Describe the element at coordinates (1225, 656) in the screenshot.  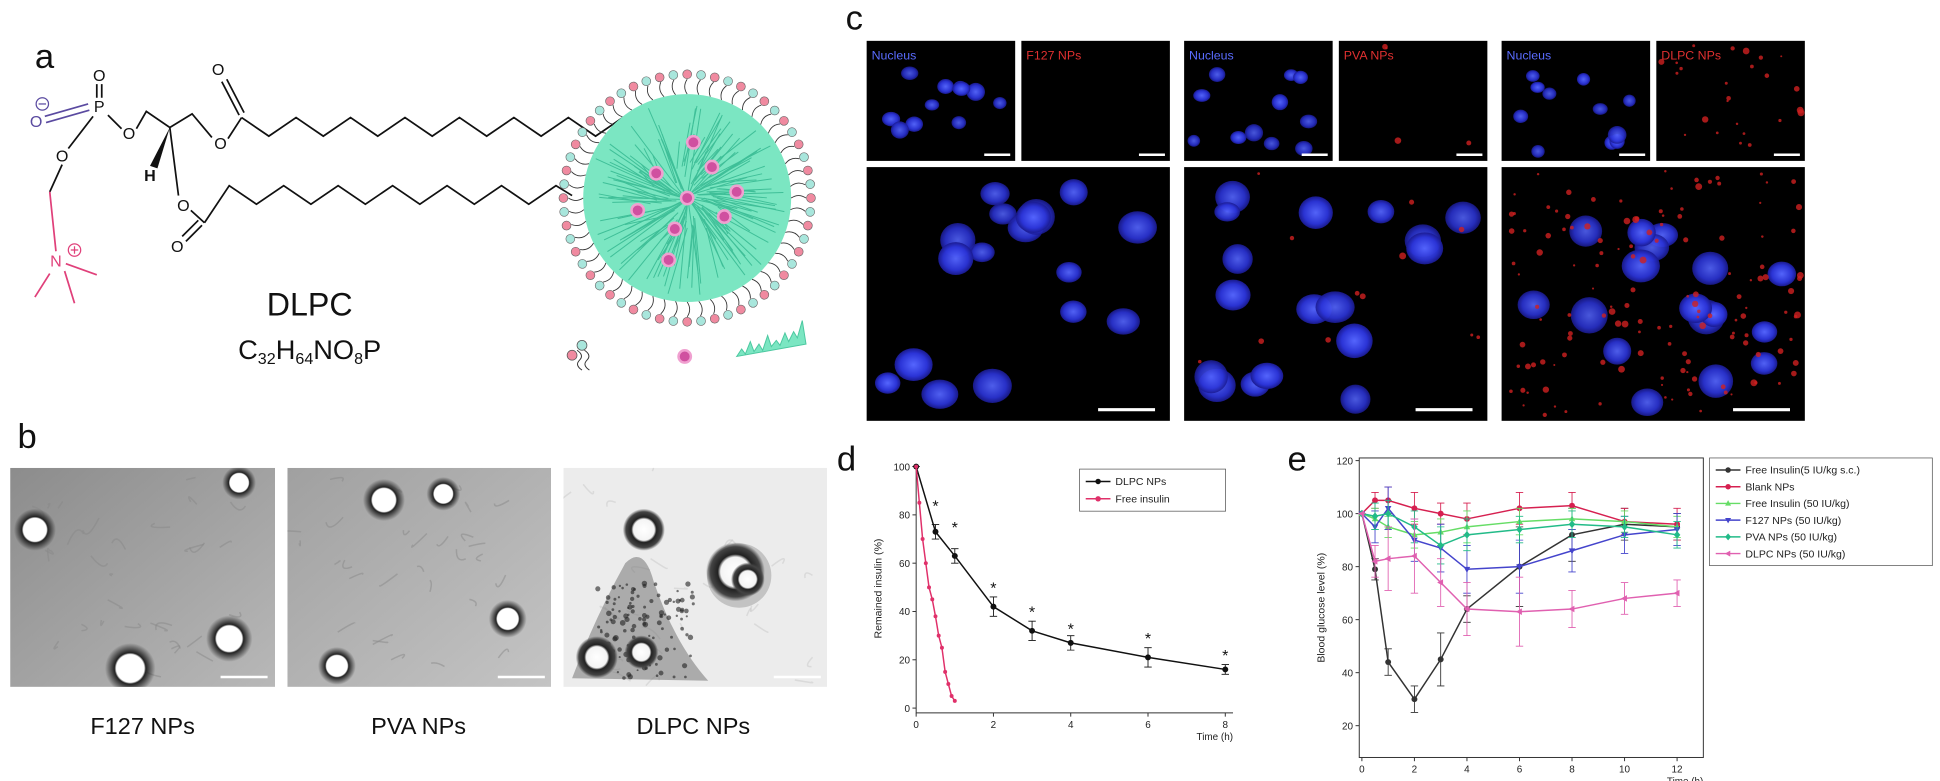
I see `significance-mark: *` at that location.